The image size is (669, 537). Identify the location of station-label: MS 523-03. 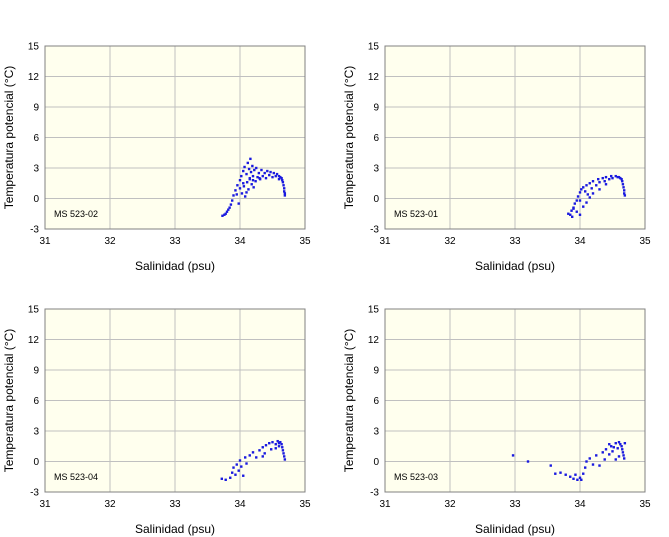
(416, 477).